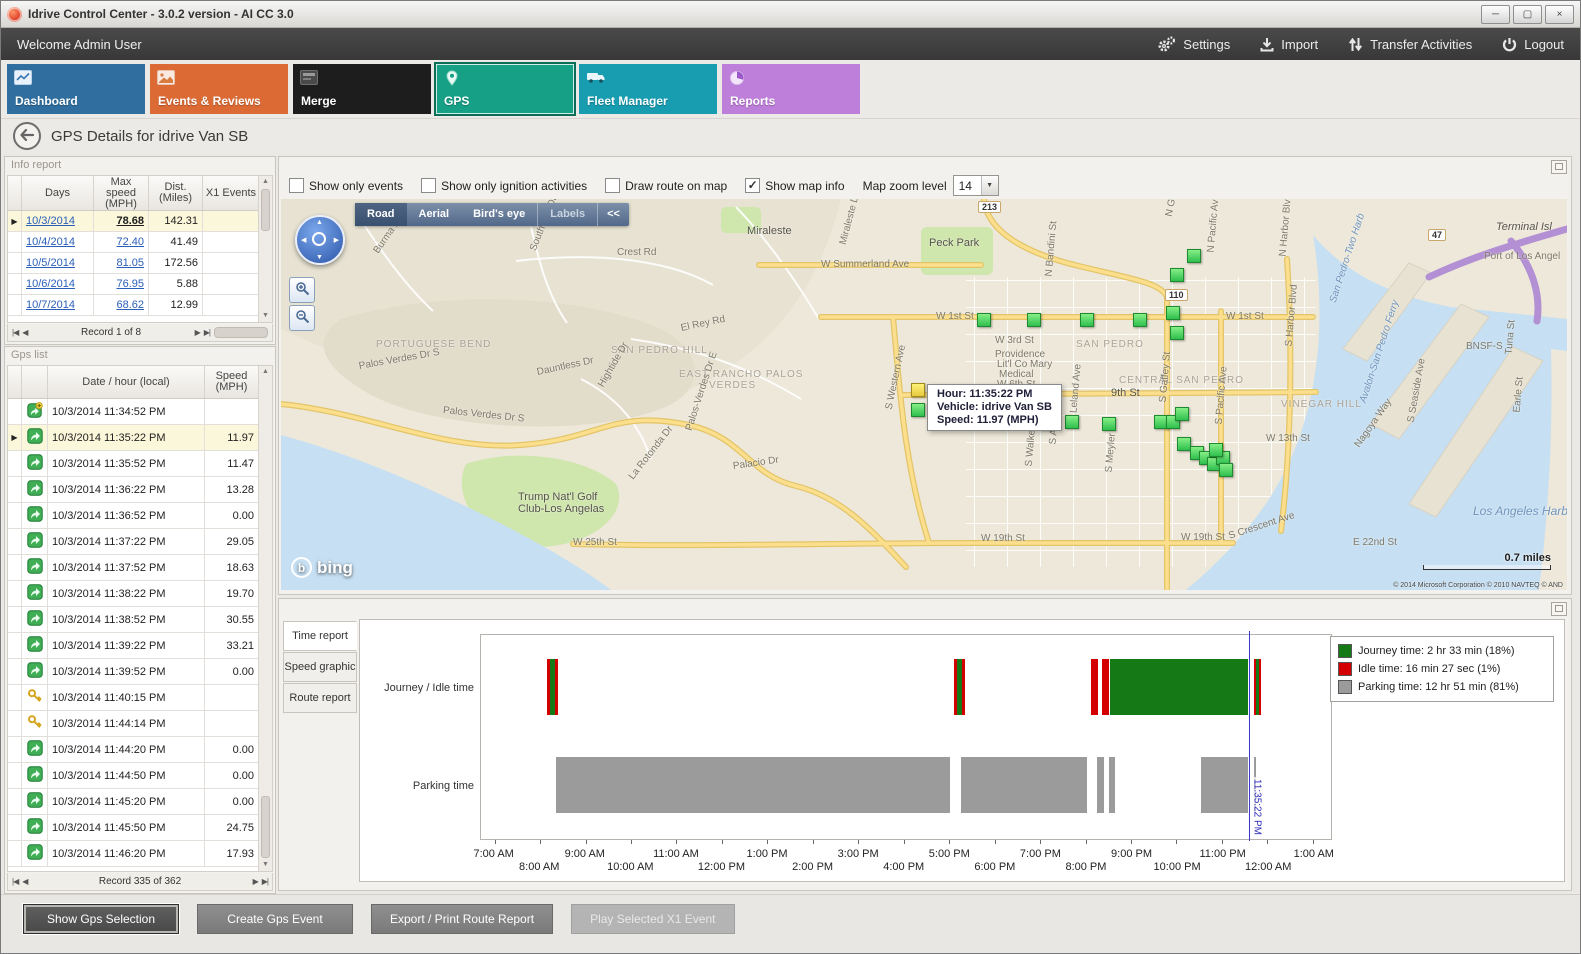 The width and height of the screenshot is (1581, 954). What do you see at coordinates (1559, 609) in the screenshot?
I see `chart-panel-collapse-icon` at bounding box center [1559, 609].